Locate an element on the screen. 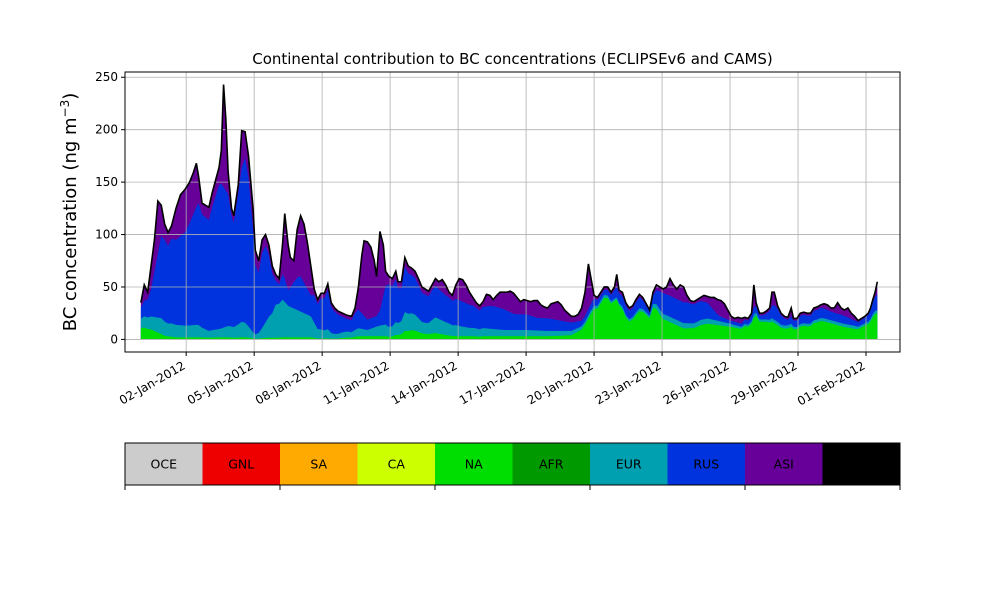  x-tick-label: 14-Jan-2012 is located at coordinates (424, 382).